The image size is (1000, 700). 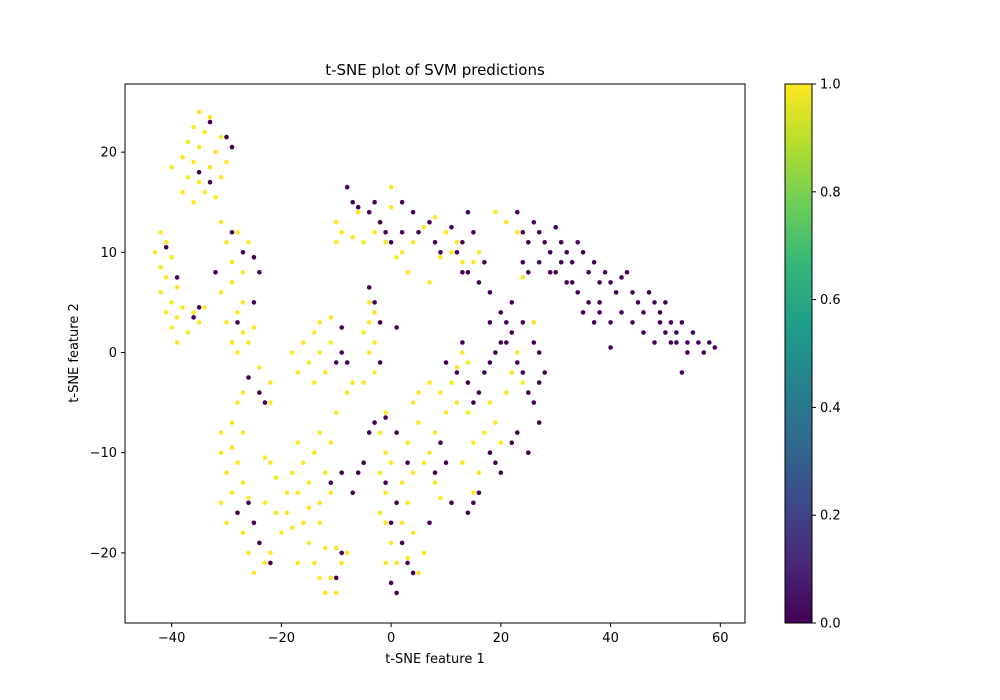 I want to click on colorbar-tick-label: 0.0, so click(x=830, y=624).